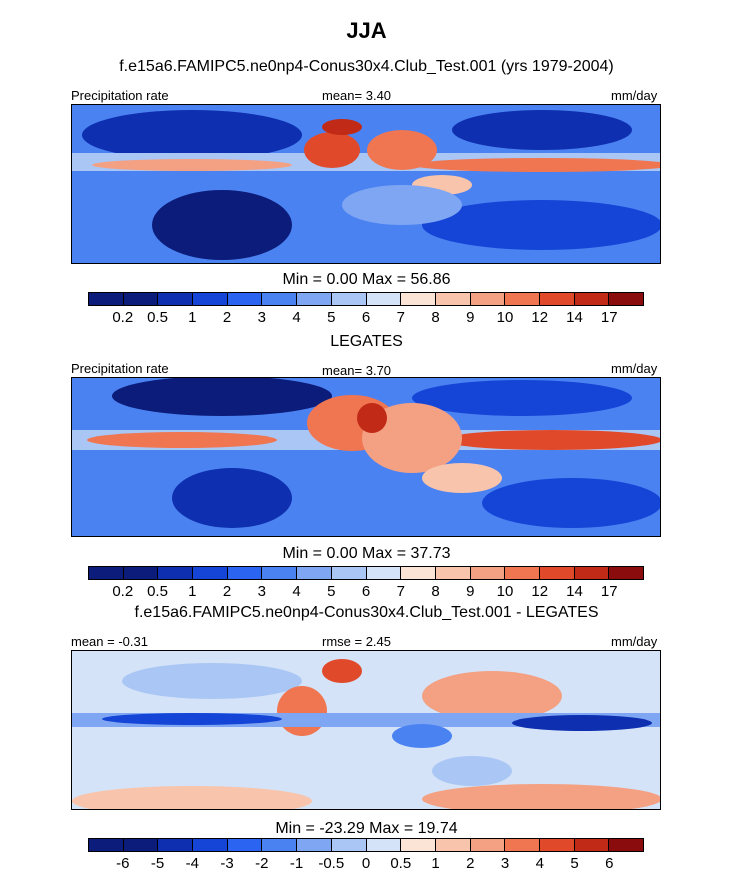  I want to click on panel-obs-header: LEGATES, so click(366, 341).